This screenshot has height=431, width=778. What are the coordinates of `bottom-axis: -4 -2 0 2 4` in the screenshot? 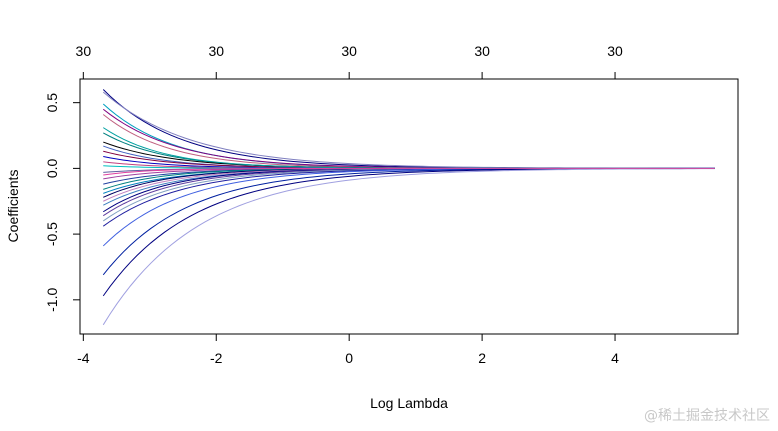 It's located at (348, 349).